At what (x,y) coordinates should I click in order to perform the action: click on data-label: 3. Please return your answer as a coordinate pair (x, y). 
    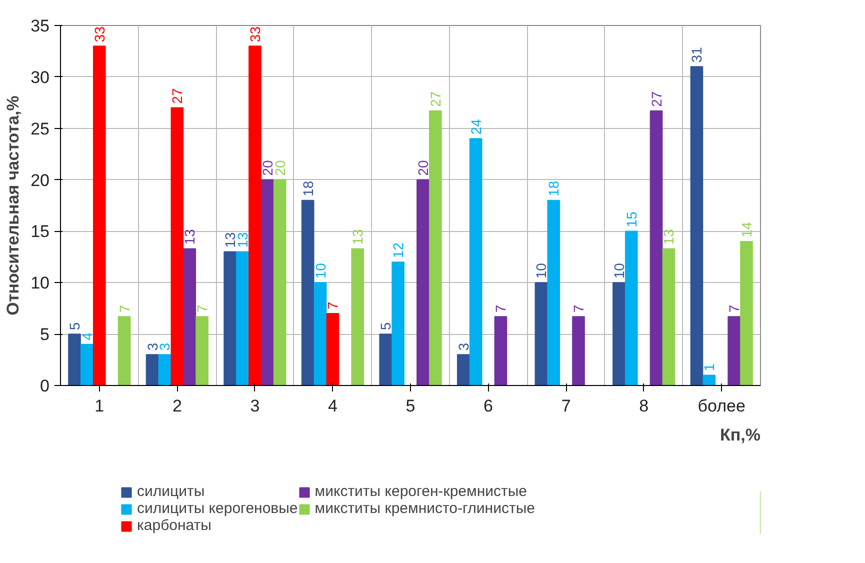
    Looking at the image, I should click on (463, 346).